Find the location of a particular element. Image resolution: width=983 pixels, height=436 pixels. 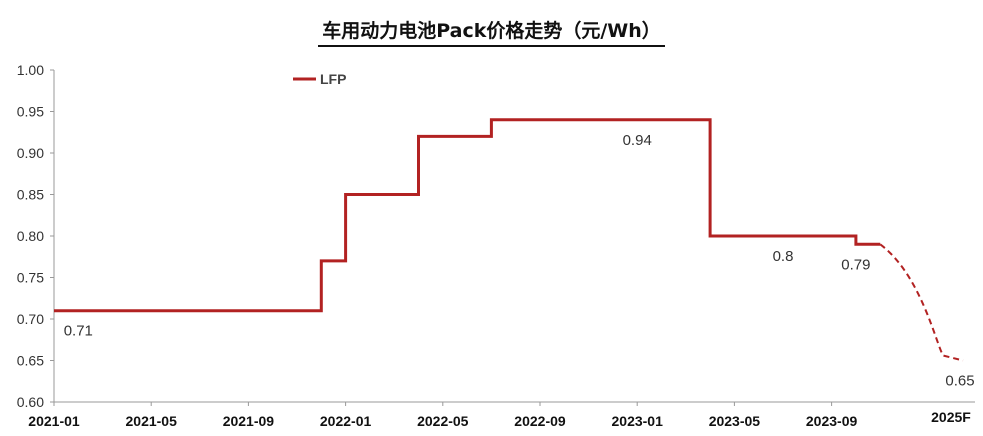

y-tick-label: 0.80 is located at coordinates (30, 236).